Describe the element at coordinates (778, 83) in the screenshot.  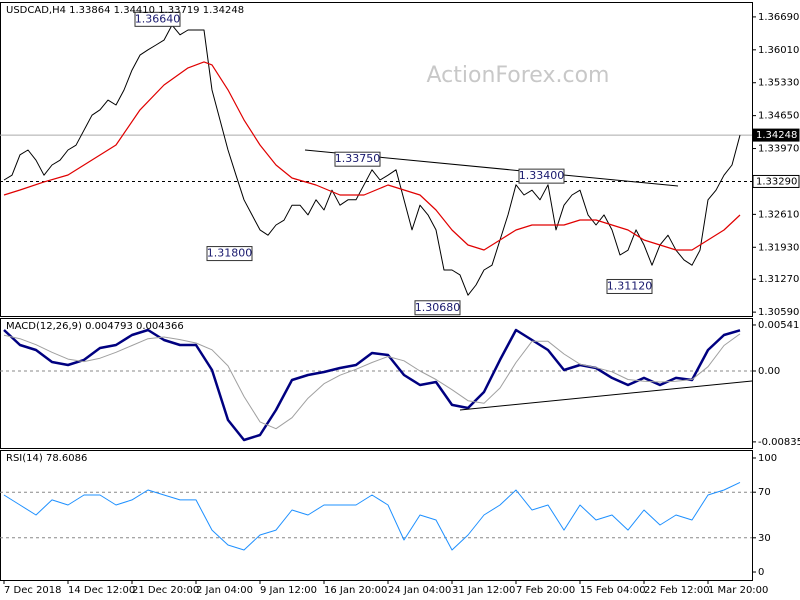
I see `y-tick-label: 1.35330` at that location.